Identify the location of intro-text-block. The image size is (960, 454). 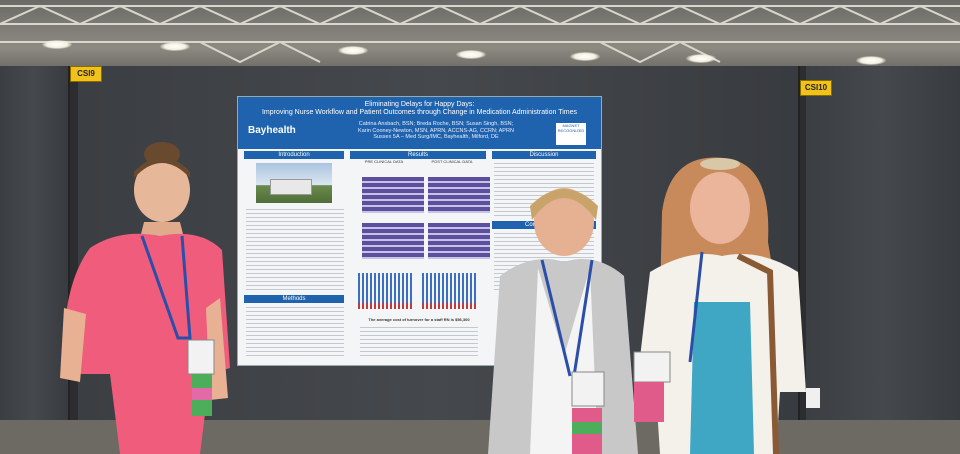
(295, 250).